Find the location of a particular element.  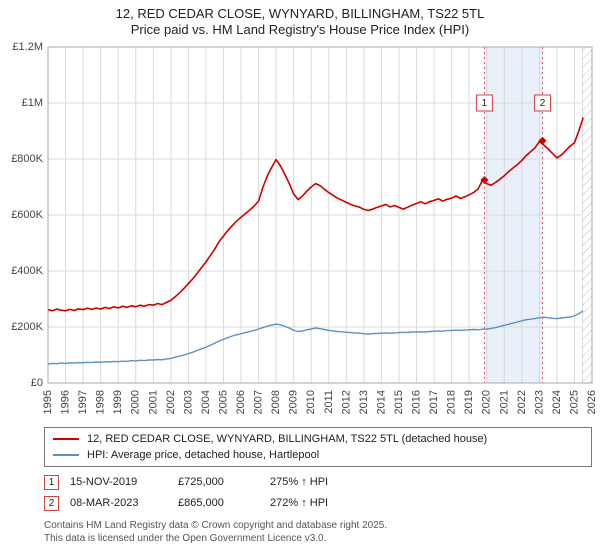

x-tick-label: 2026 is located at coordinates (592, 402).